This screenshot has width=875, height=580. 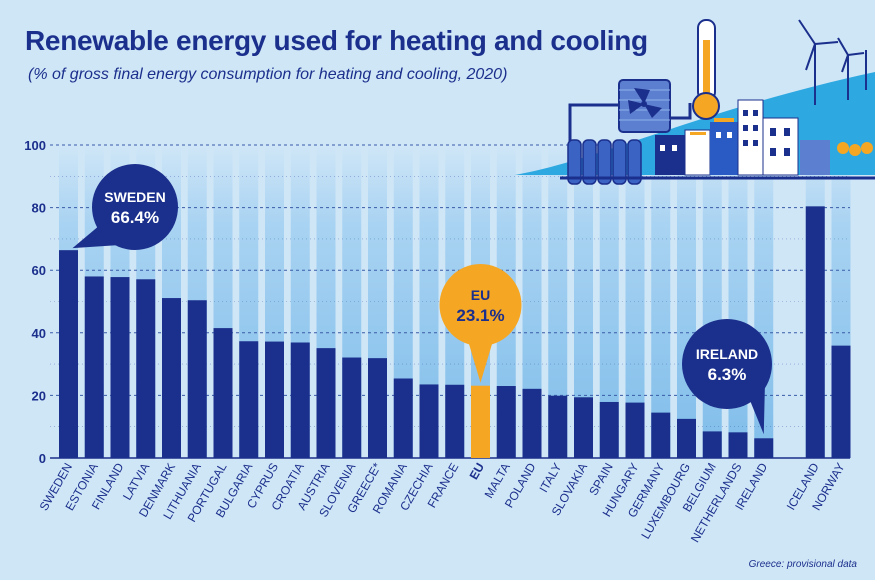 I want to click on thermometer-icon, so click(x=706, y=69).